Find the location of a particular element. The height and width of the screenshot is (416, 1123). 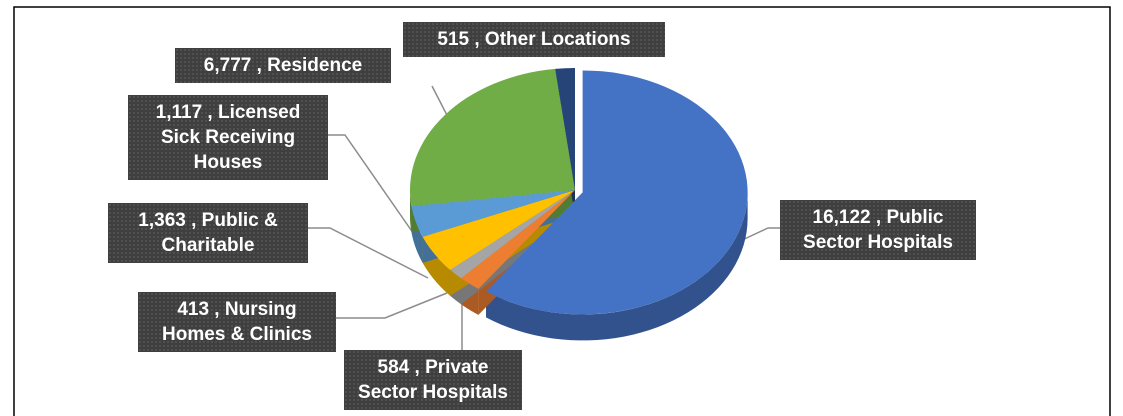

data-label: 16,122 , Public Sector Hospitals is located at coordinates (878, 230).